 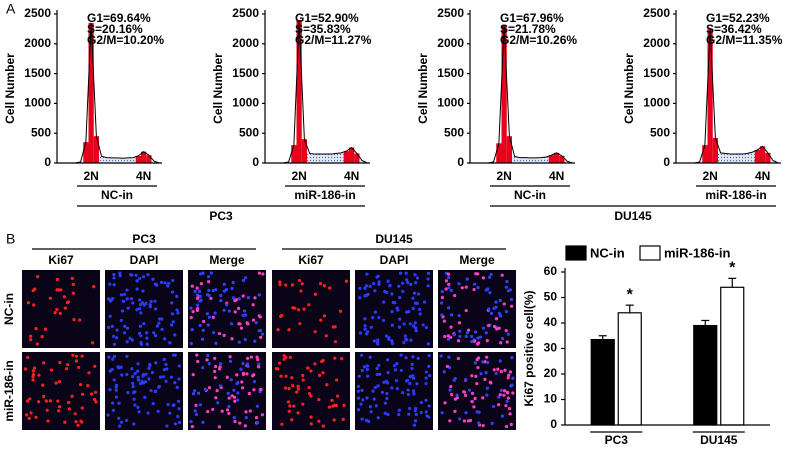 I want to click on significance: *, so click(x=732, y=268).